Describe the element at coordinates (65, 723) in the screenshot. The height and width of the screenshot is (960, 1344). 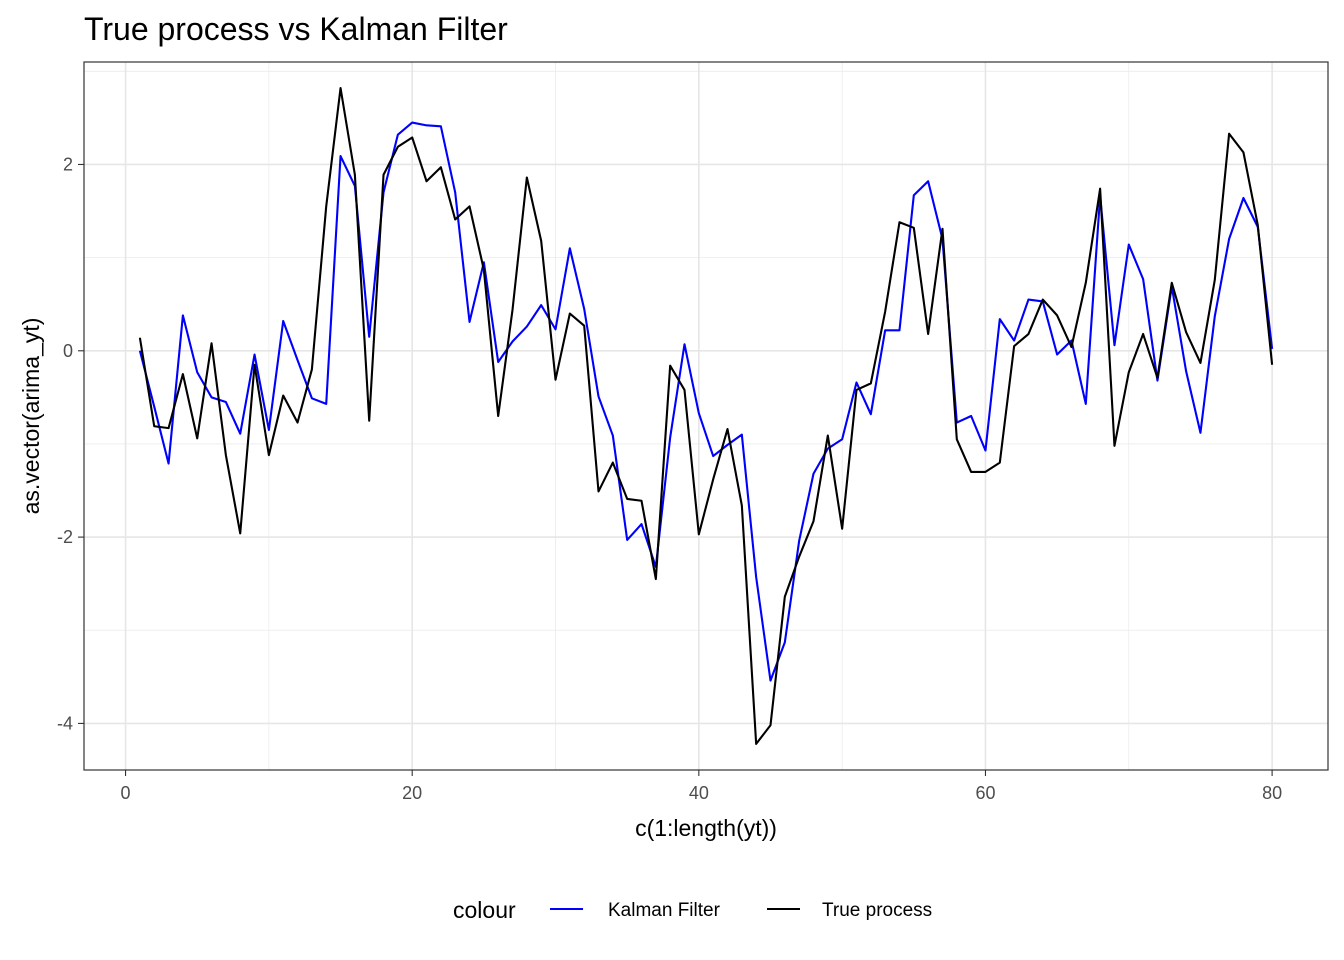
I see `y-tick-label: -4` at that location.